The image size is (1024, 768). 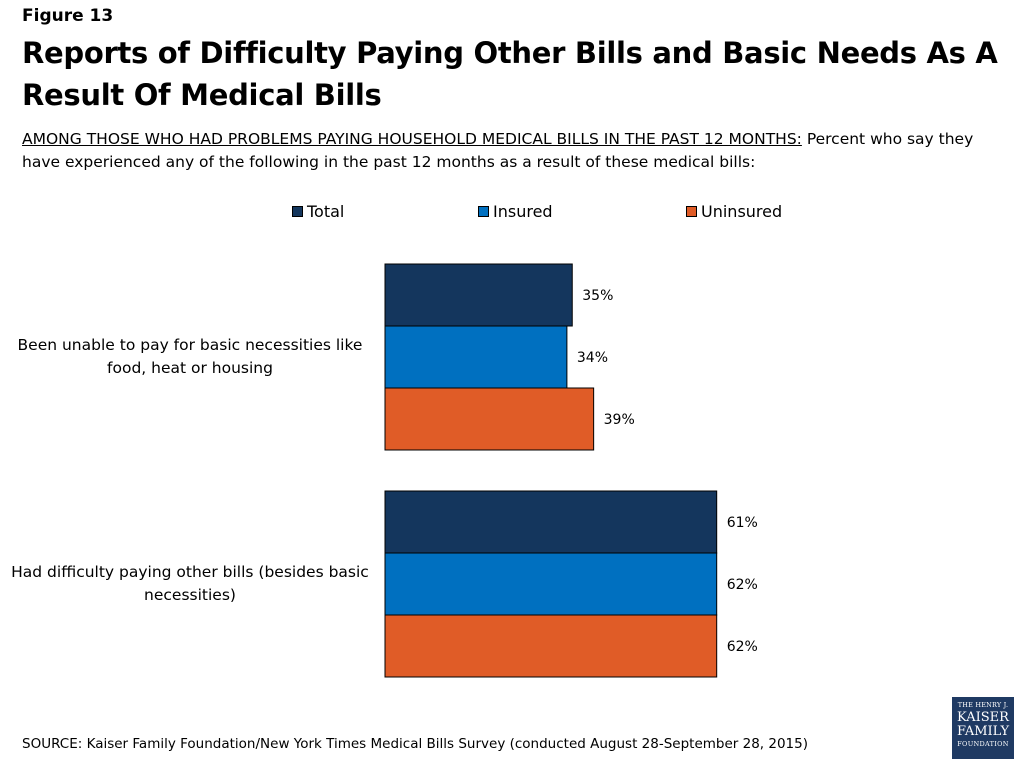 What do you see at coordinates (476, 357) in the screenshot?
I see `bar-insured-basic-necessities` at bounding box center [476, 357].